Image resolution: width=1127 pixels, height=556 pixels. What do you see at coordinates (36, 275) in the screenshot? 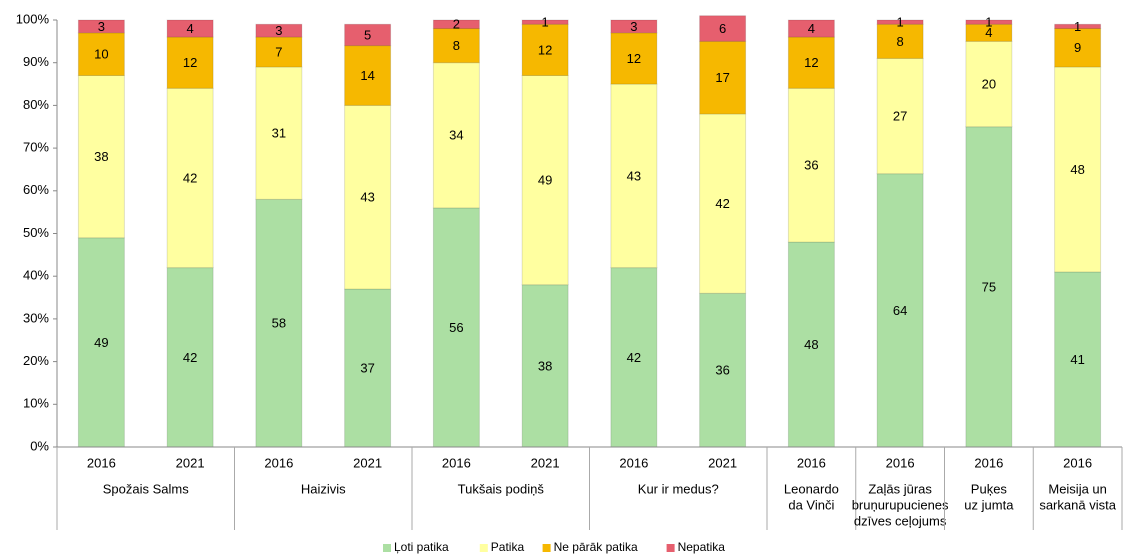
I see `y-tick-label: 40%` at bounding box center [36, 275].